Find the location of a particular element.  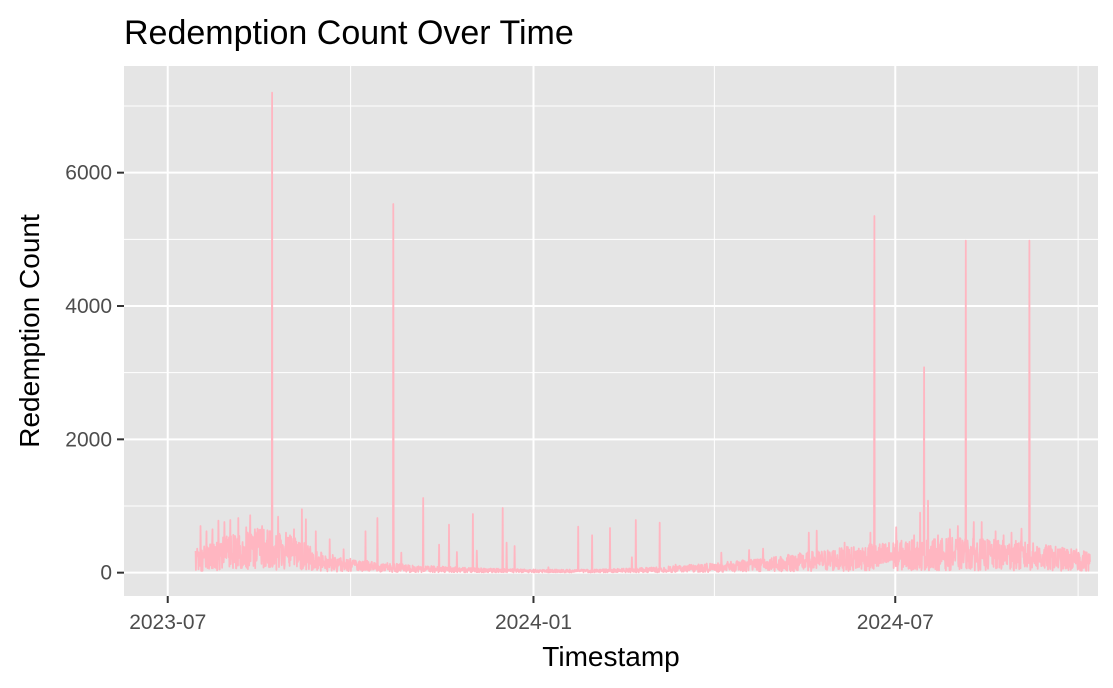

x-tick-label: 2023-07 is located at coordinates (167, 622).